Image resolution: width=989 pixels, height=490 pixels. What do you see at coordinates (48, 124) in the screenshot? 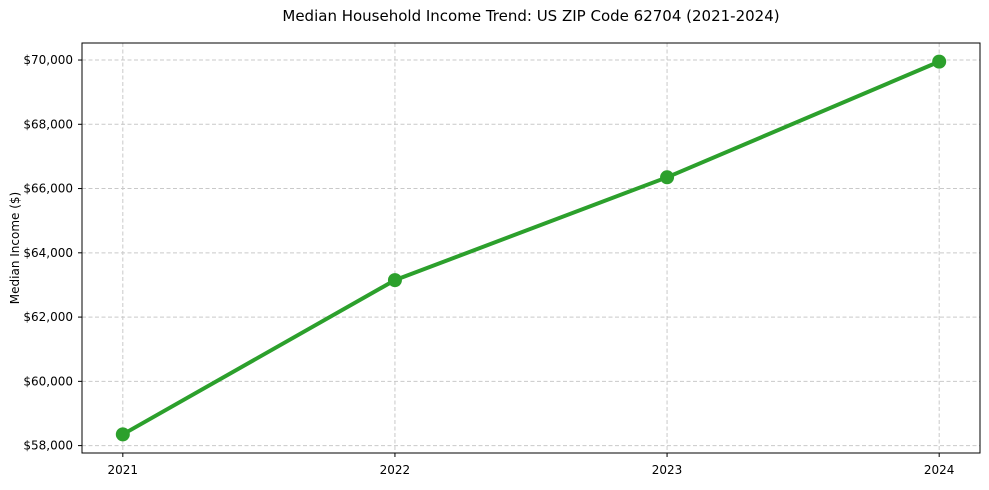
I see `y-tick-label: $68,000` at bounding box center [48, 124].